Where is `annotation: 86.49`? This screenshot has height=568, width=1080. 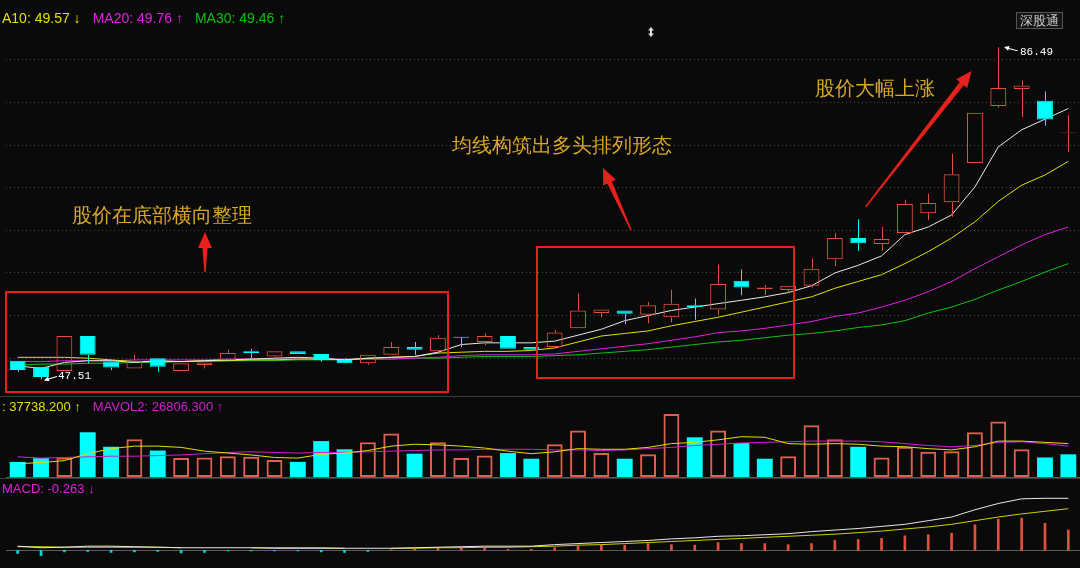
annotation: 86.49 is located at coordinates (1037, 52).